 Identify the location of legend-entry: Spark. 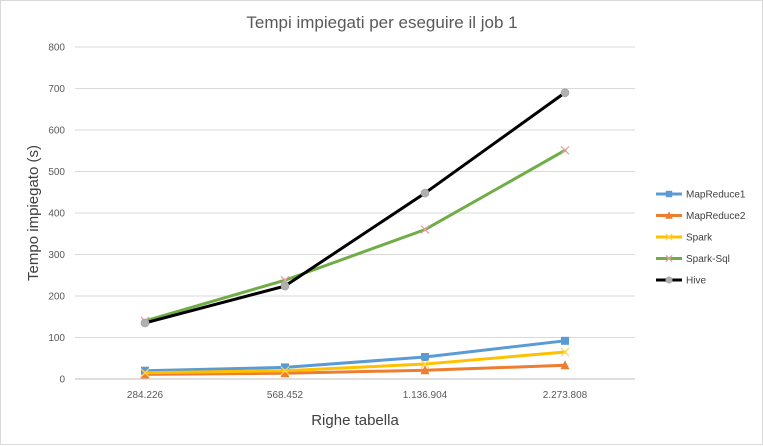
(684, 238).